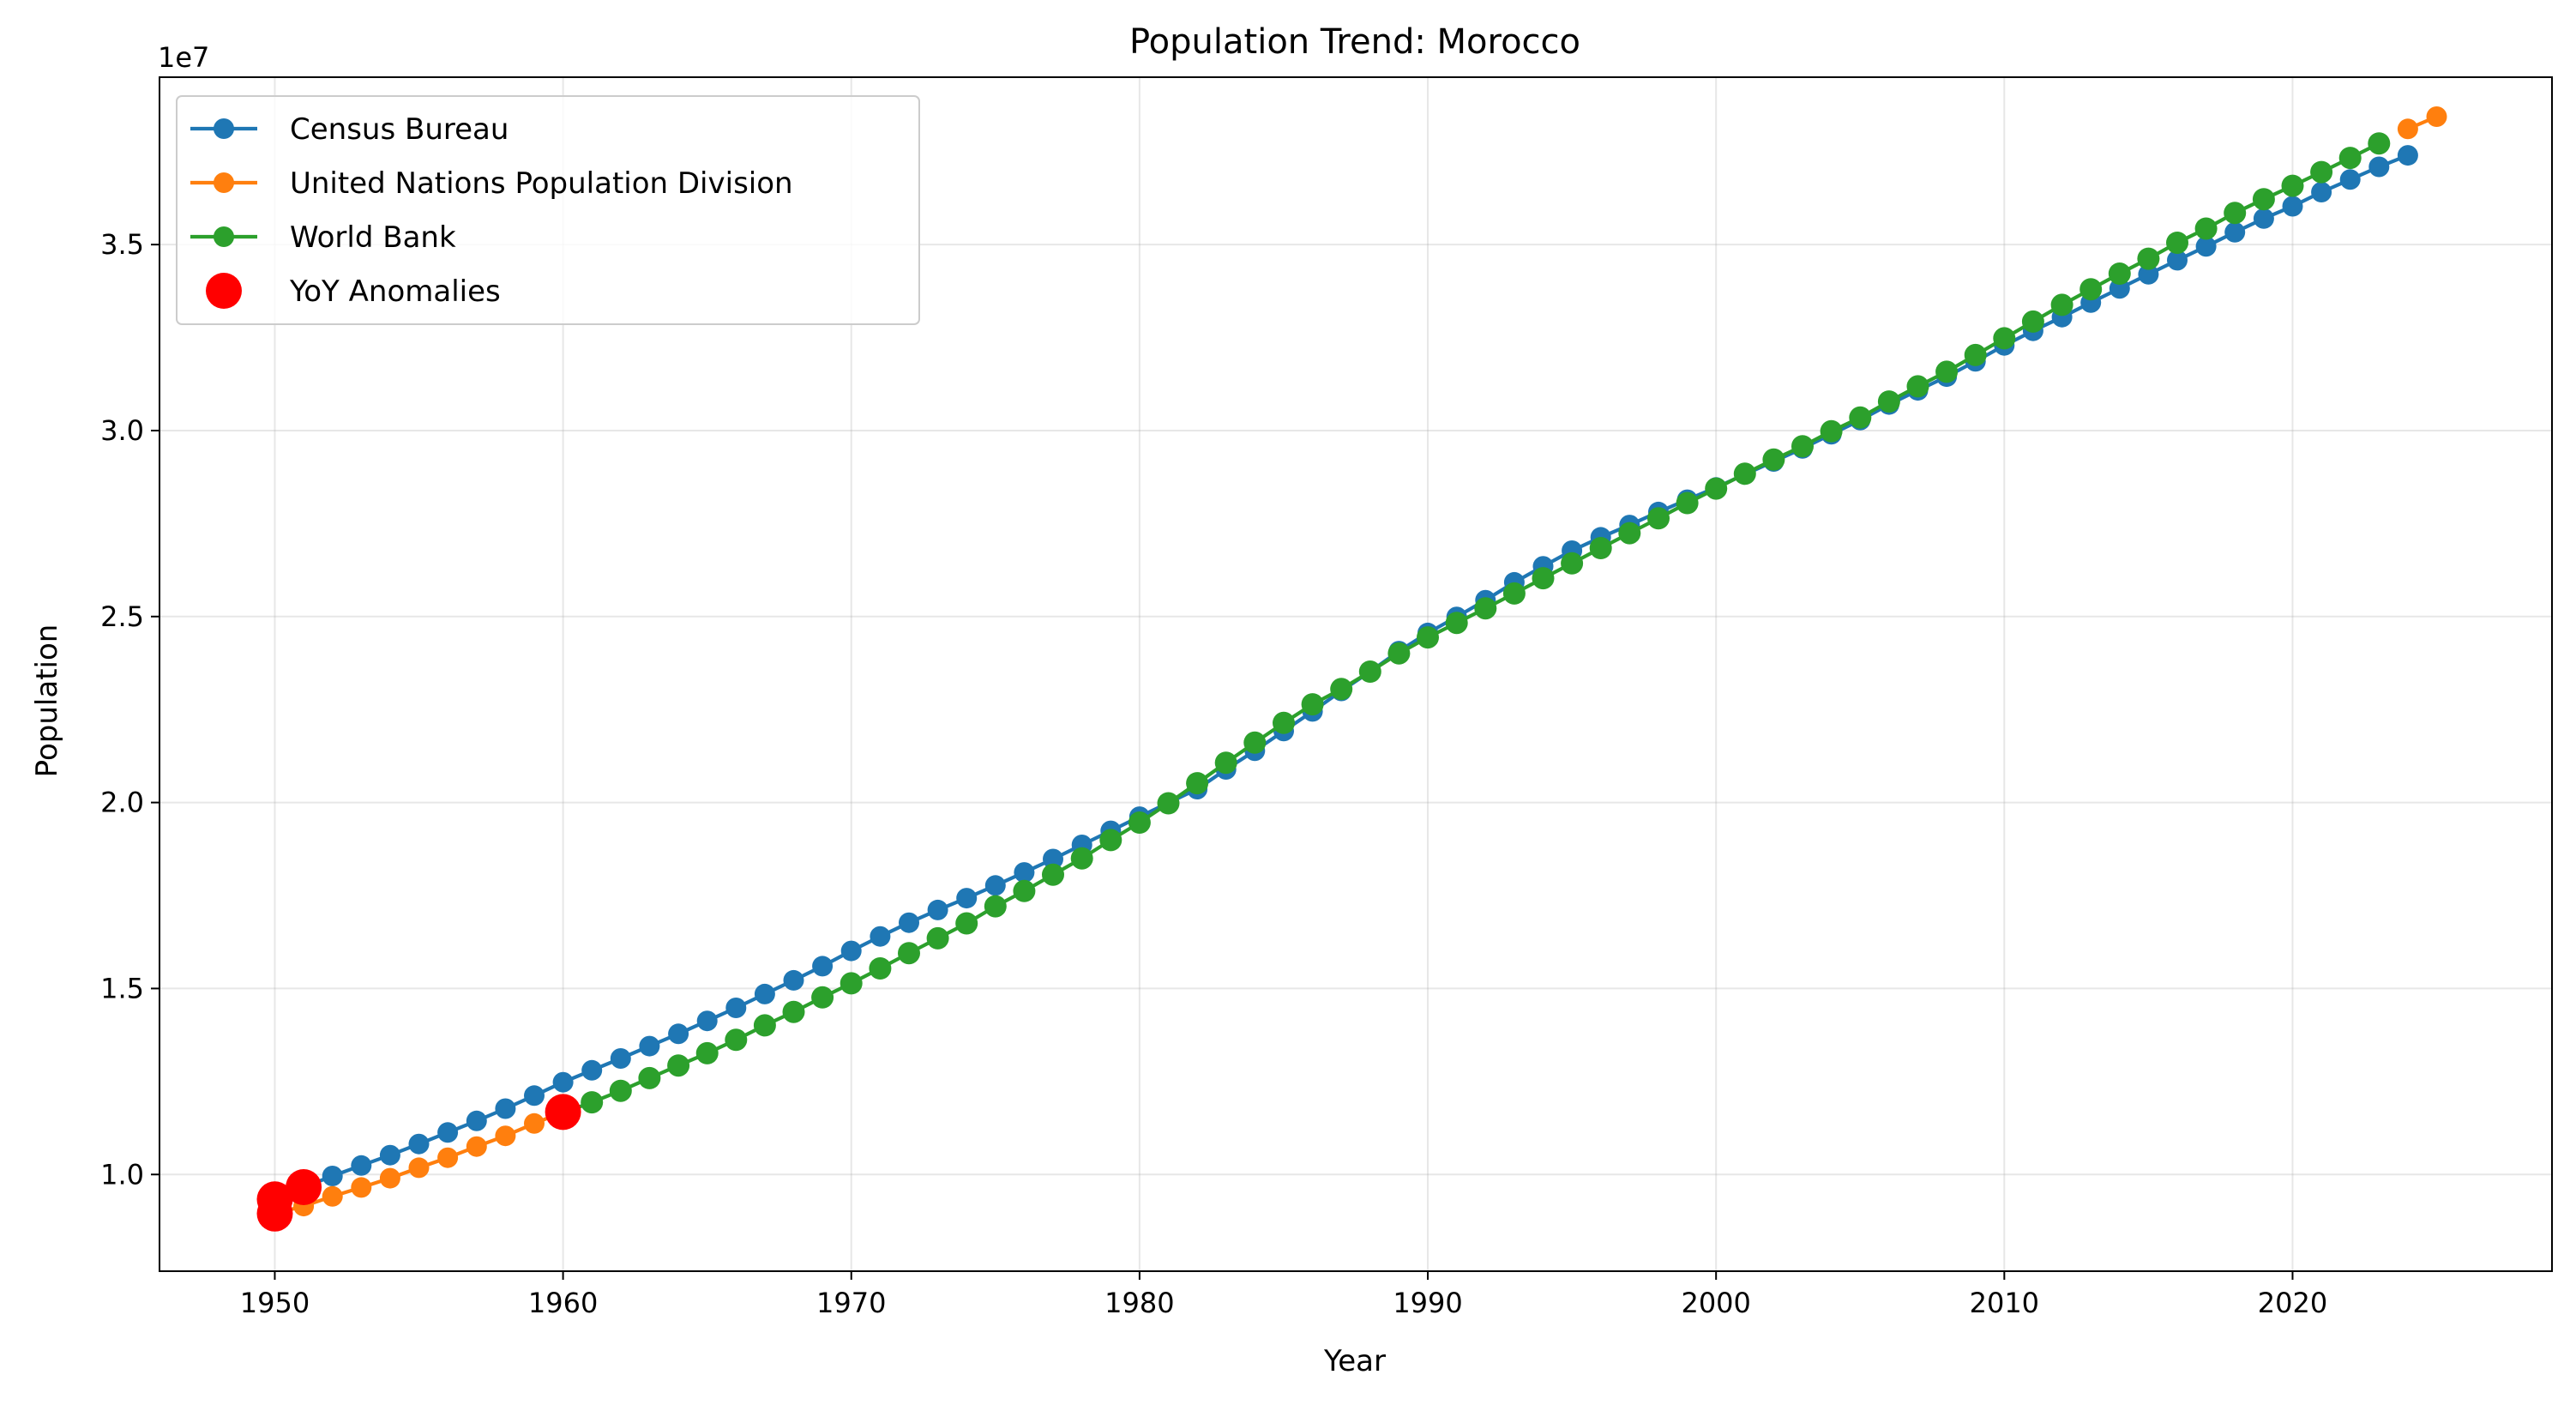 The height and width of the screenshot is (1405, 2576). What do you see at coordinates (395, 291) in the screenshot?
I see `legend-label: YoY Anomalies` at bounding box center [395, 291].